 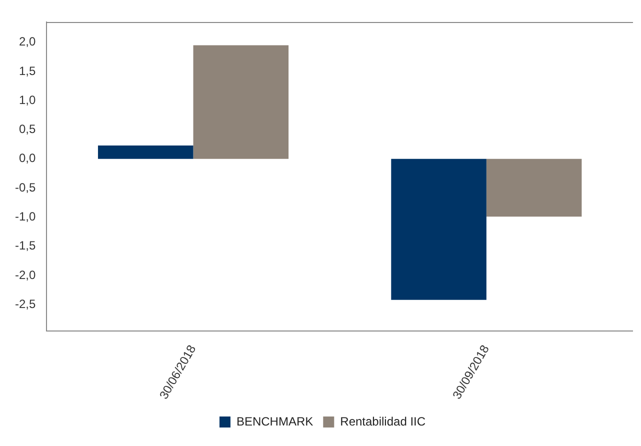 I want to click on y-tick-label: -1,5, so click(x=25, y=245).